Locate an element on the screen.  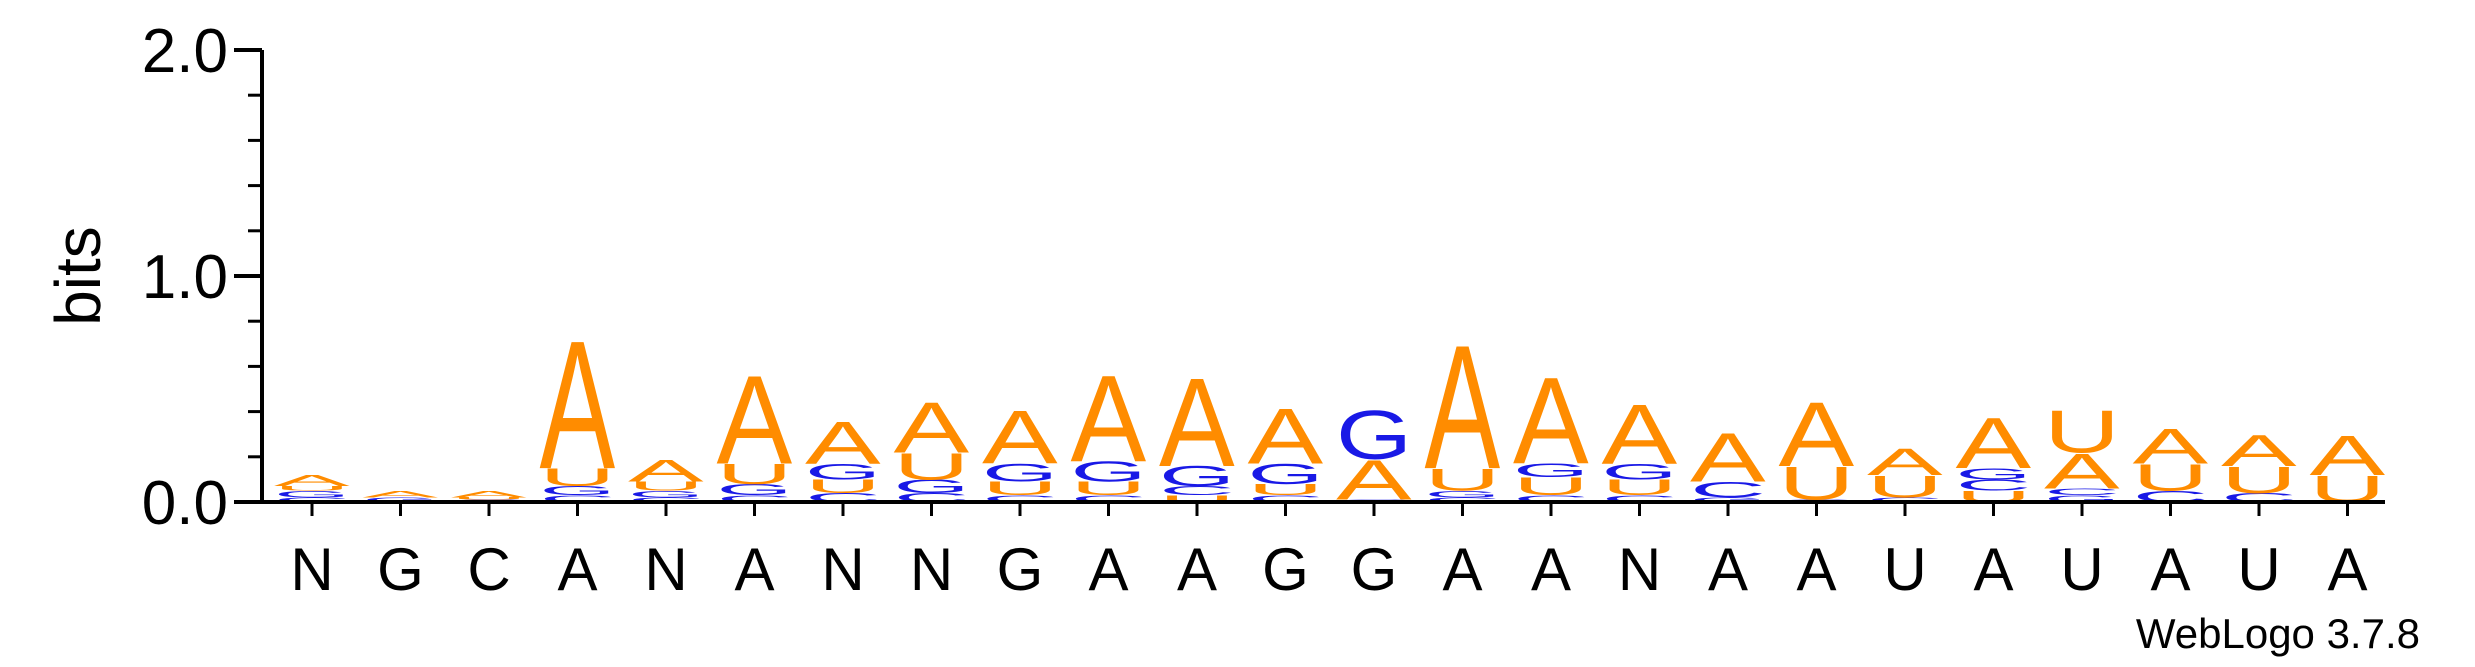
y-tick-label: 1.0 is located at coordinates (185, 277).